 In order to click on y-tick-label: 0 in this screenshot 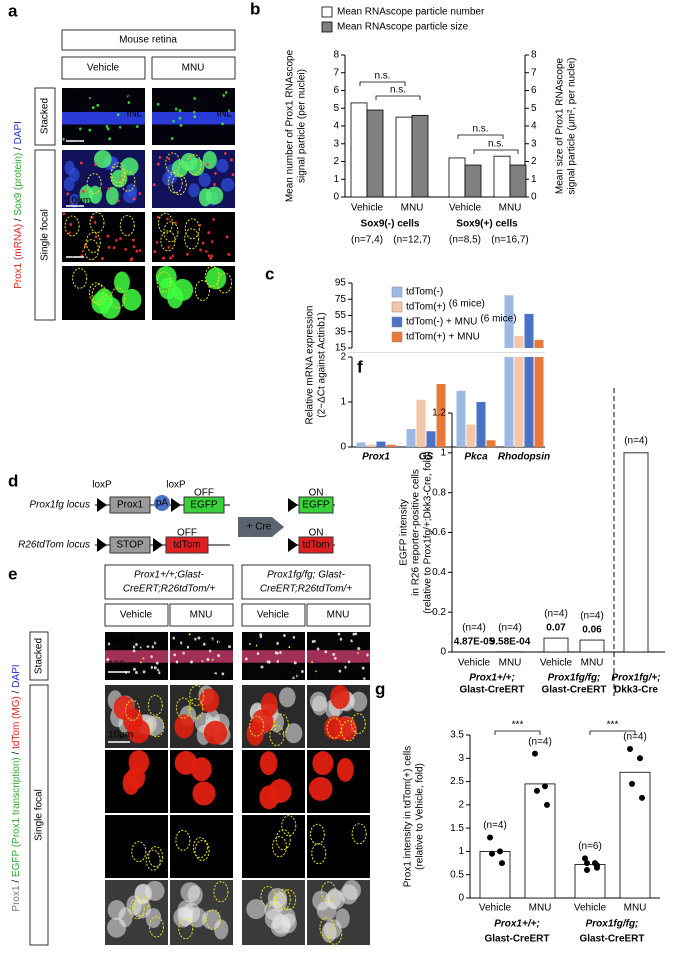, I will do `click(443, 652)`.